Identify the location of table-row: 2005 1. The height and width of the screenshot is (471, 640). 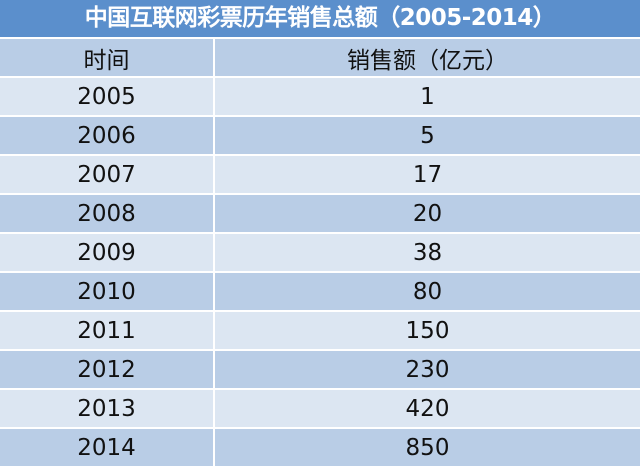
(320, 96).